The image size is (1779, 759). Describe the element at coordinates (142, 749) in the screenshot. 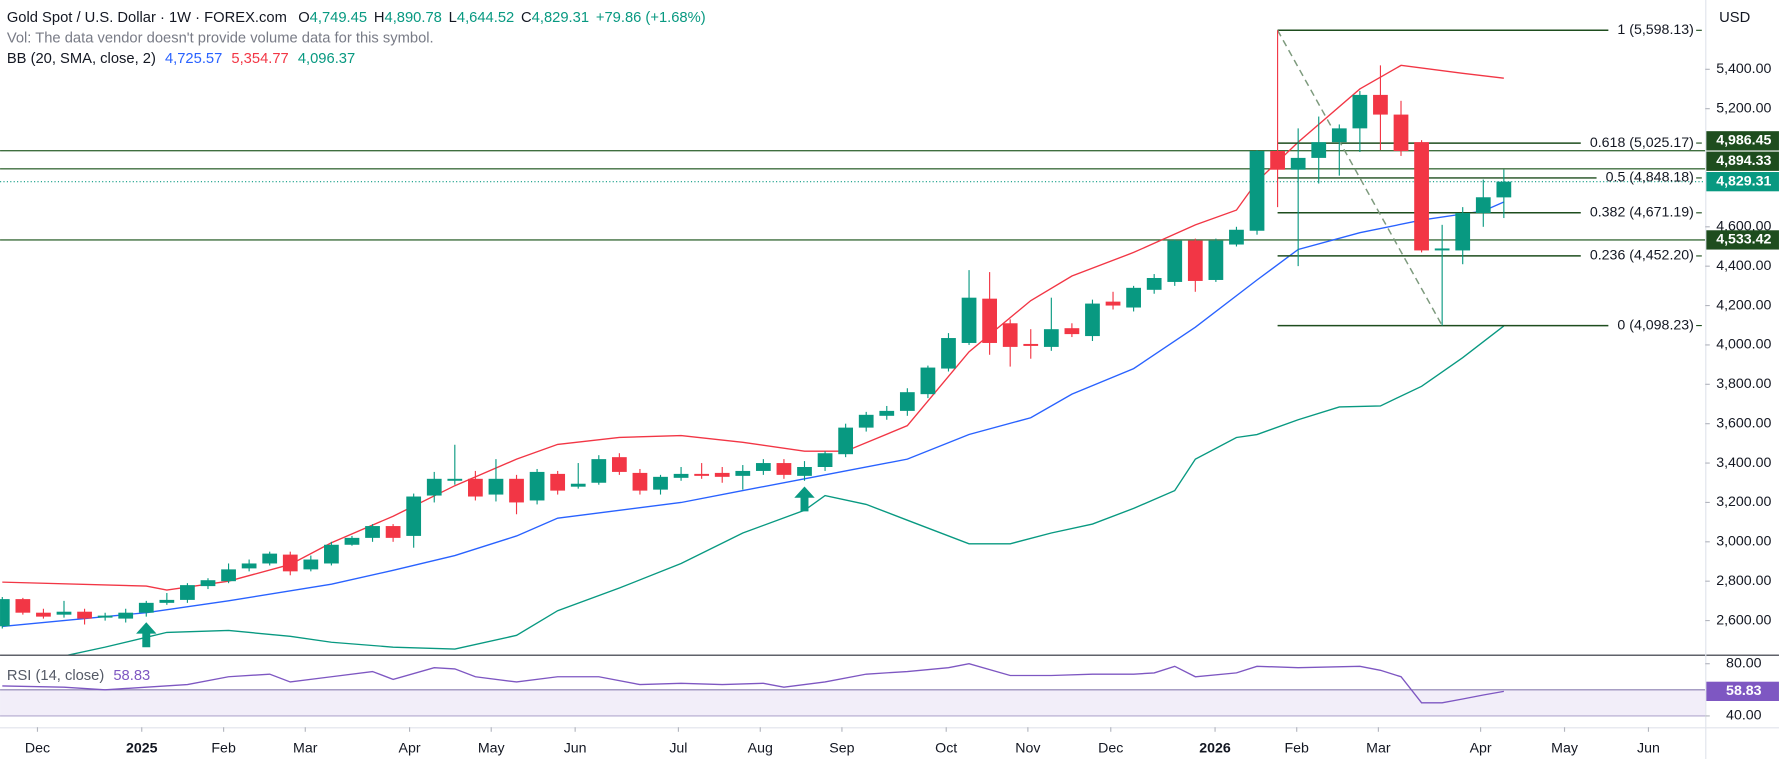

I see `x-tick-label: 2025` at that location.